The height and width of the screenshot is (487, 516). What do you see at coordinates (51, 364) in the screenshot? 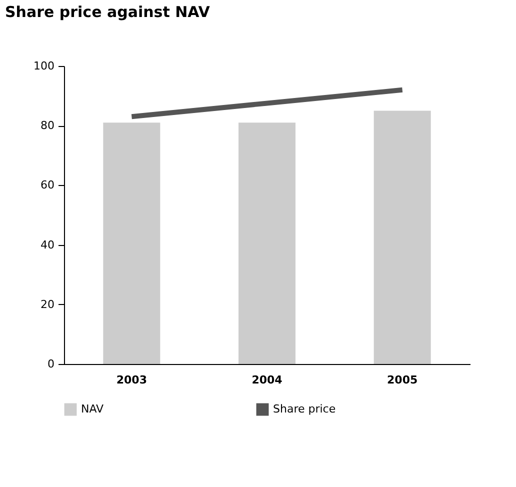
I see `y-tick-label: 0` at bounding box center [51, 364].